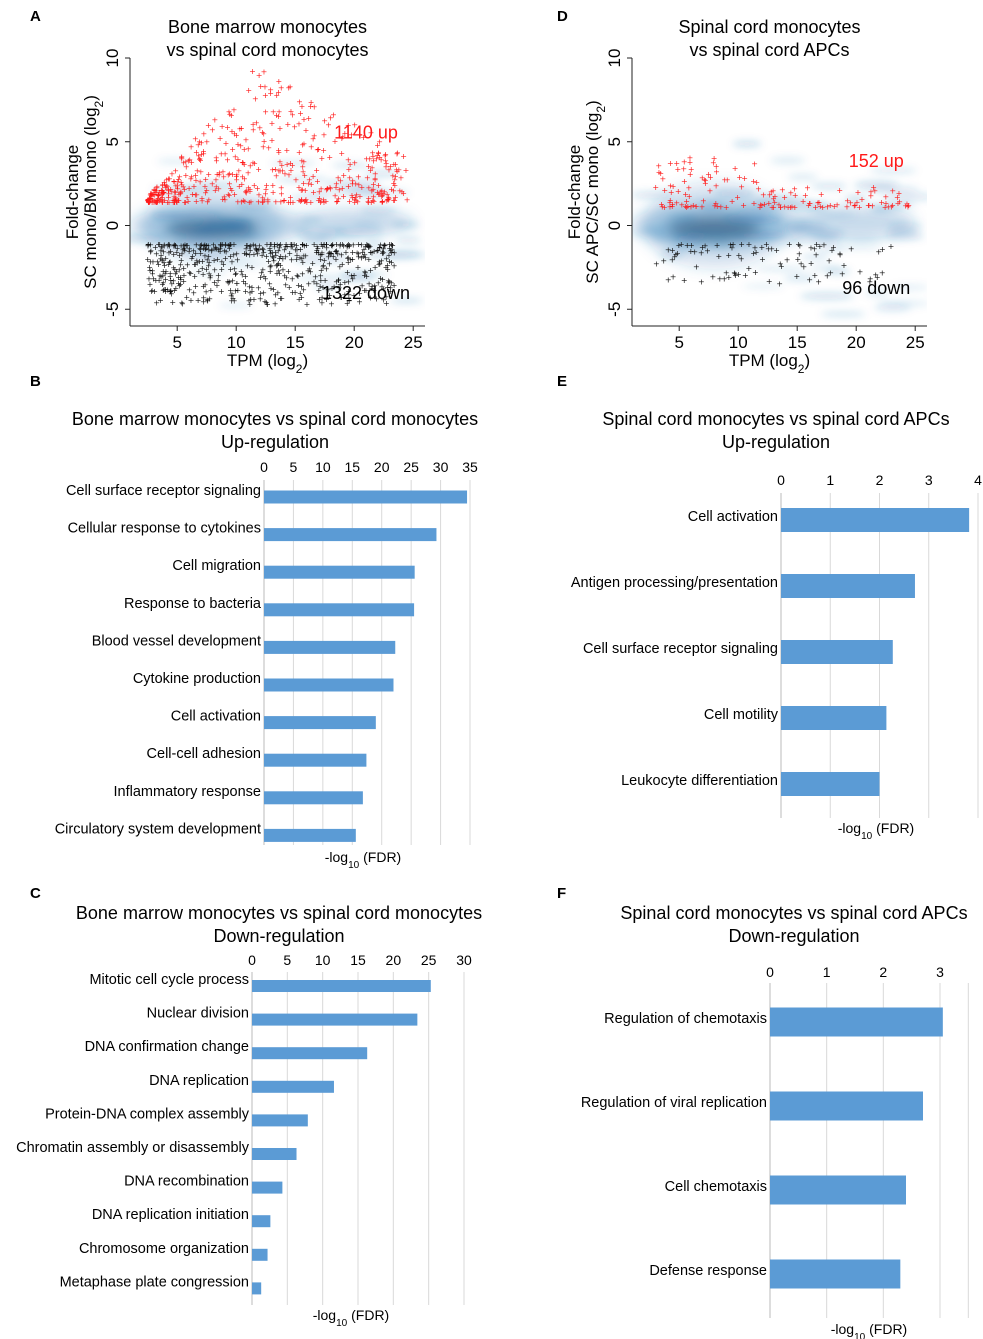  Describe the element at coordinates (685, 1019) in the screenshot. I see `category-label: Regulation of chemotaxis` at that location.